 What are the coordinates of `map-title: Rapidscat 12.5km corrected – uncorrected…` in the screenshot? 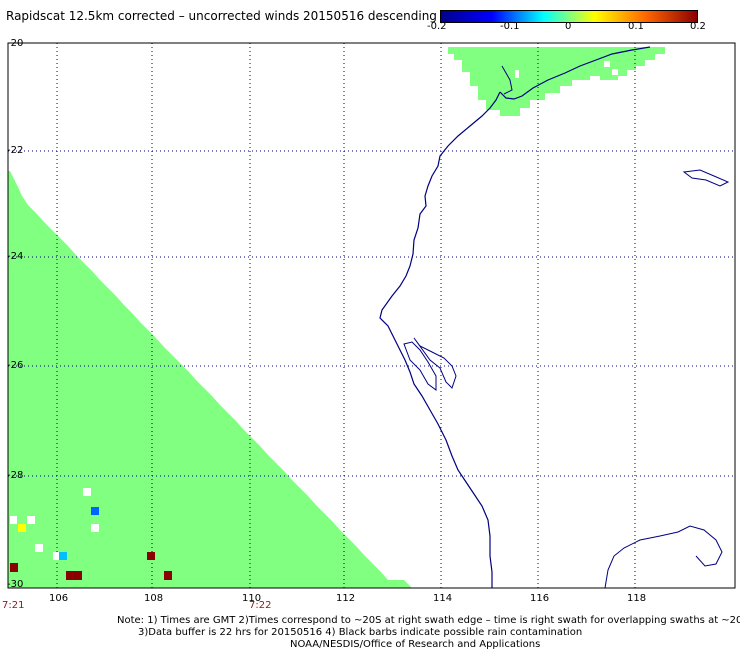 It's located at (221, 16).